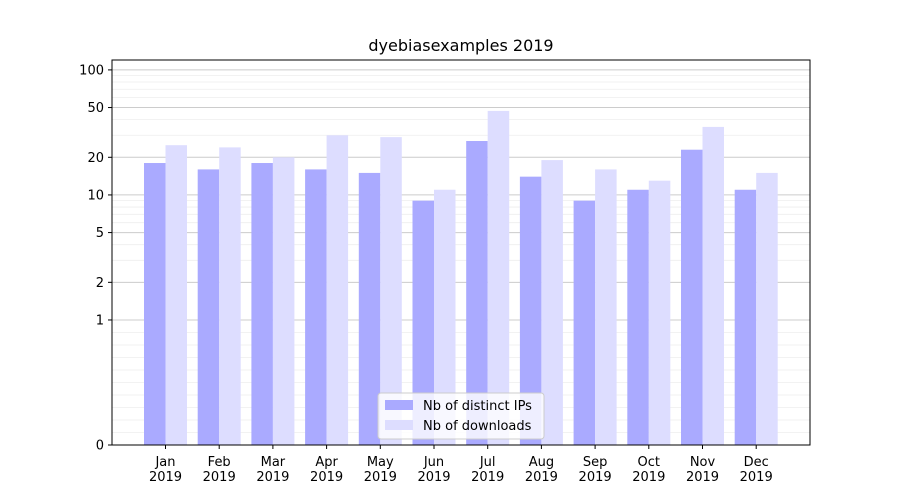  I want to click on y-tick-label: 50, so click(95, 108).